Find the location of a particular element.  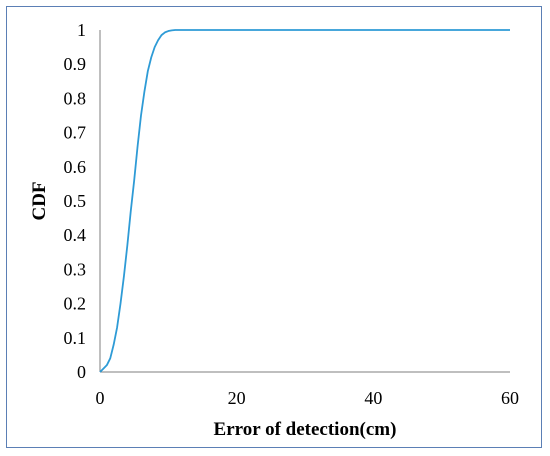

y-tick-label: 0.8 is located at coordinates (75, 98).